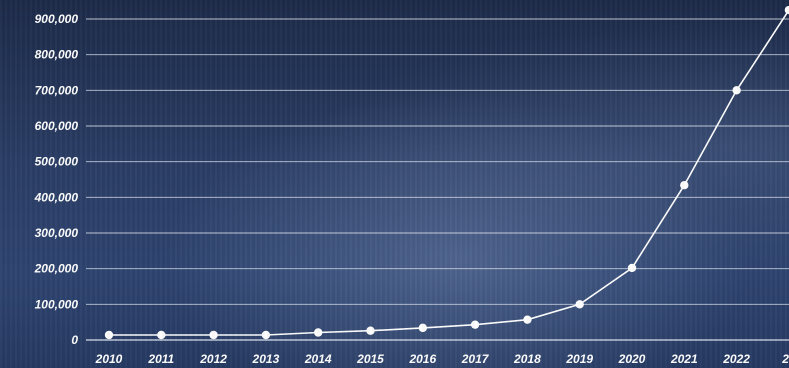 The height and width of the screenshot is (368, 789). What do you see at coordinates (632, 359) in the screenshot?
I see `x-tick-label: 2020` at bounding box center [632, 359].